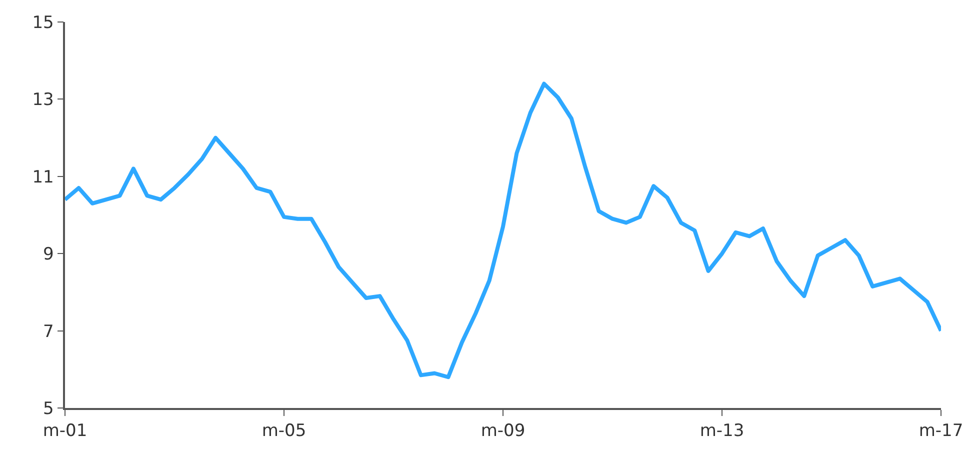 The height and width of the screenshot is (473, 975). I want to click on y-tick-label: 13, so click(43, 100).